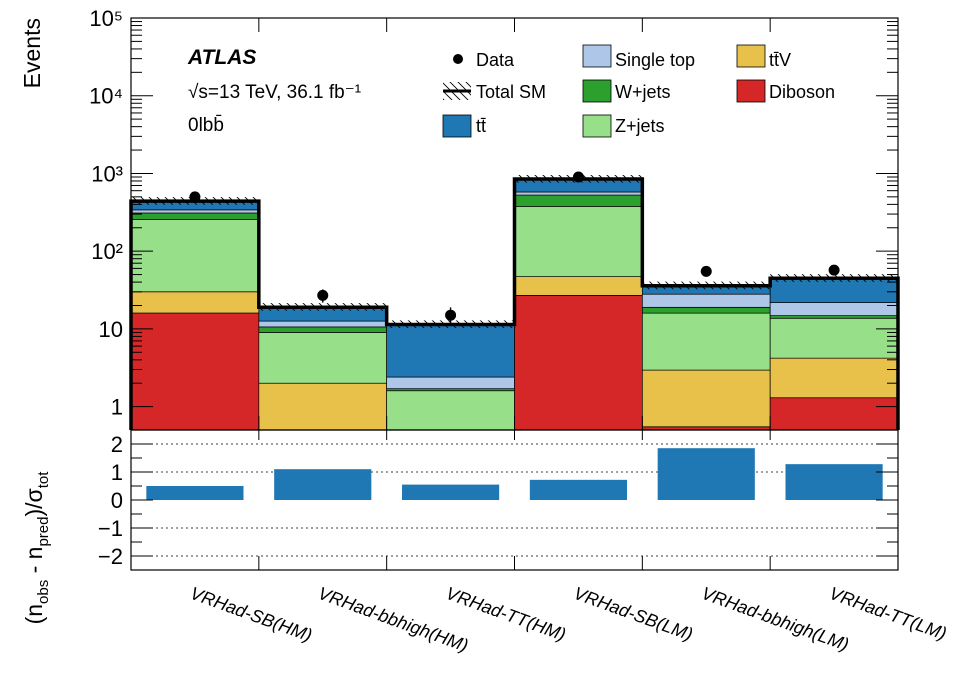 The height and width of the screenshot is (680, 979). What do you see at coordinates (457, 126) in the screenshot?
I see `legend-ttbar-swatch` at bounding box center [457, 126].